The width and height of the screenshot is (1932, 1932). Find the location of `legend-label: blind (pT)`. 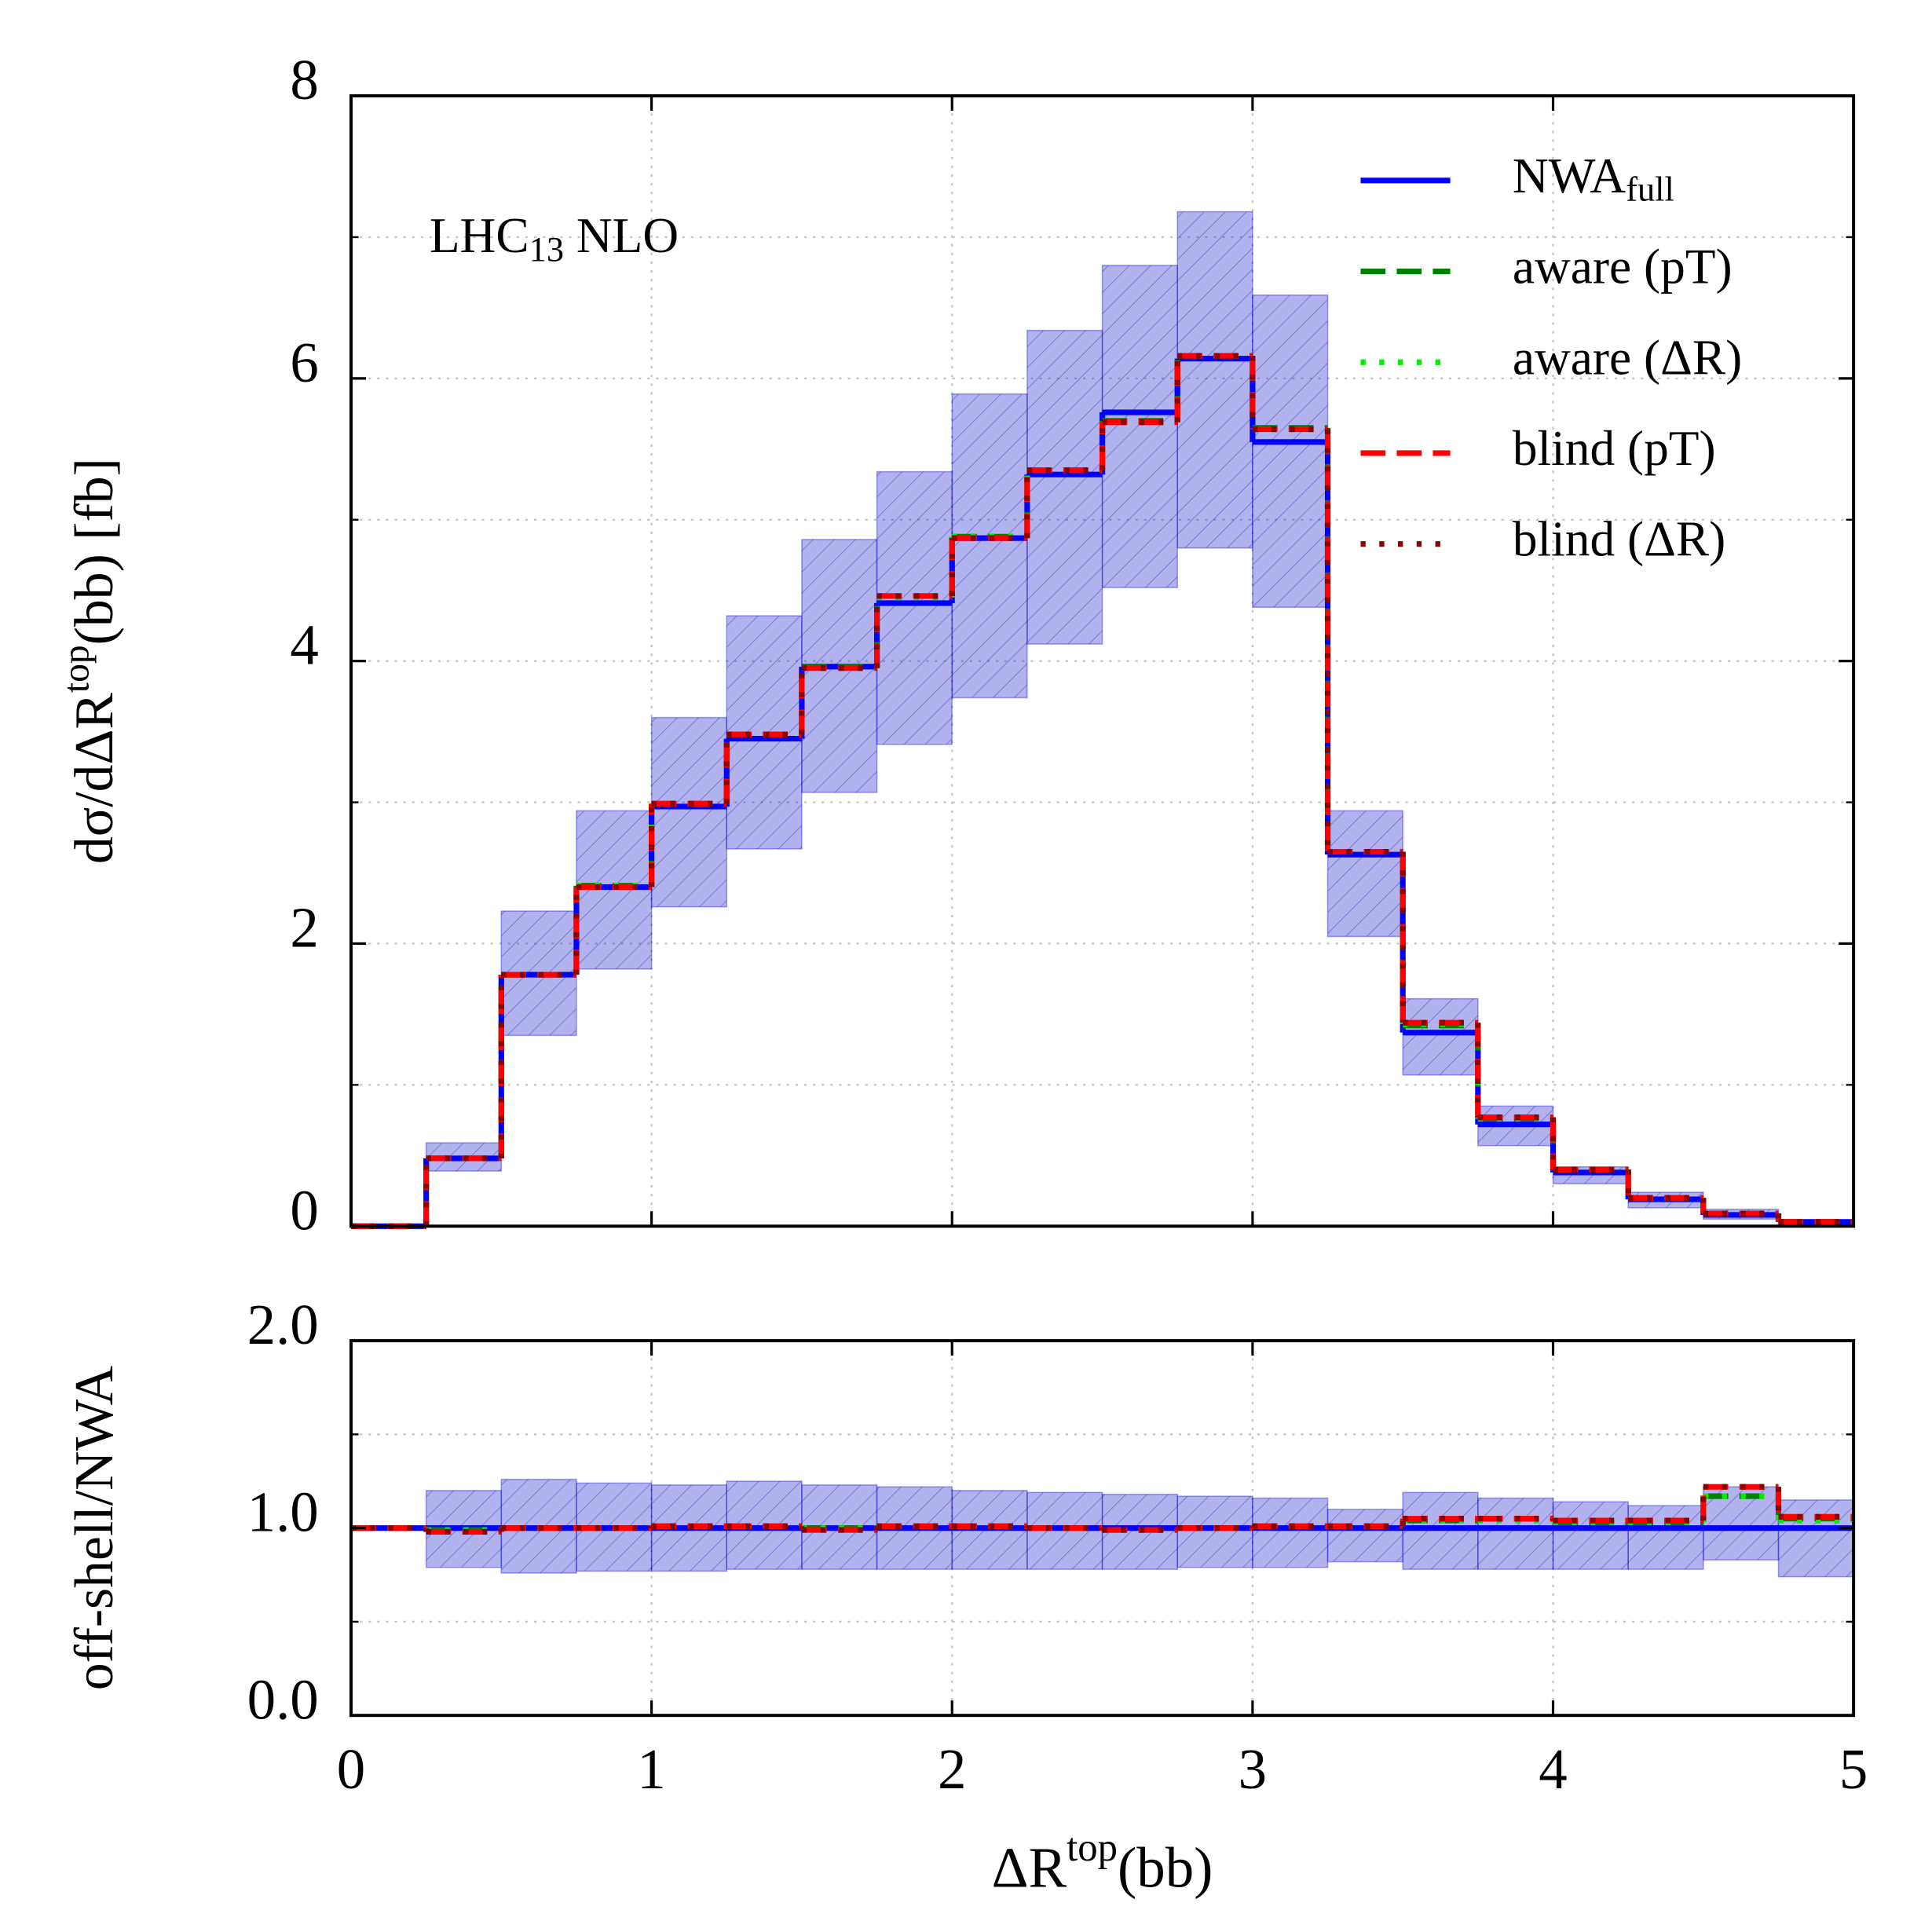

legend-label: blind (pT) is located at coordinates (1615, 448).